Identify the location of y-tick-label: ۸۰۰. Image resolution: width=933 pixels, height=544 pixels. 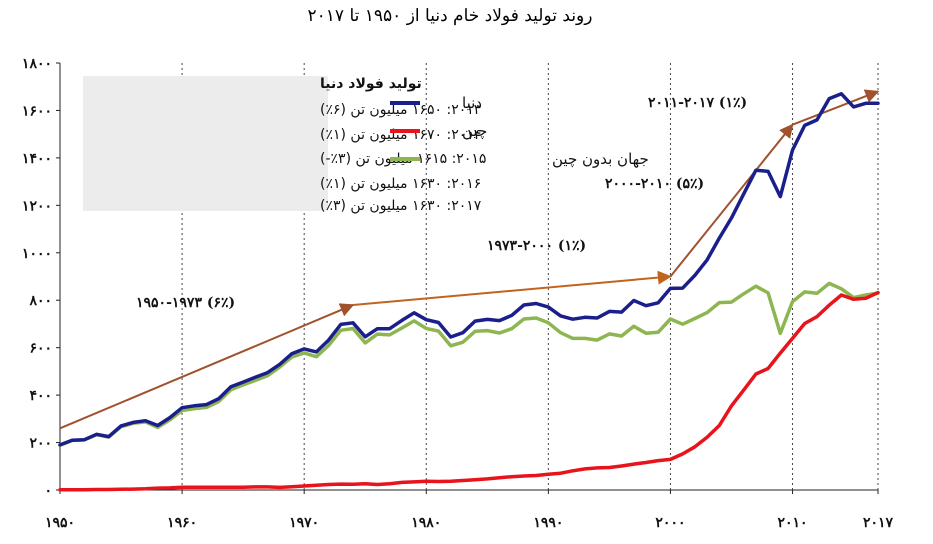
(40, 301).